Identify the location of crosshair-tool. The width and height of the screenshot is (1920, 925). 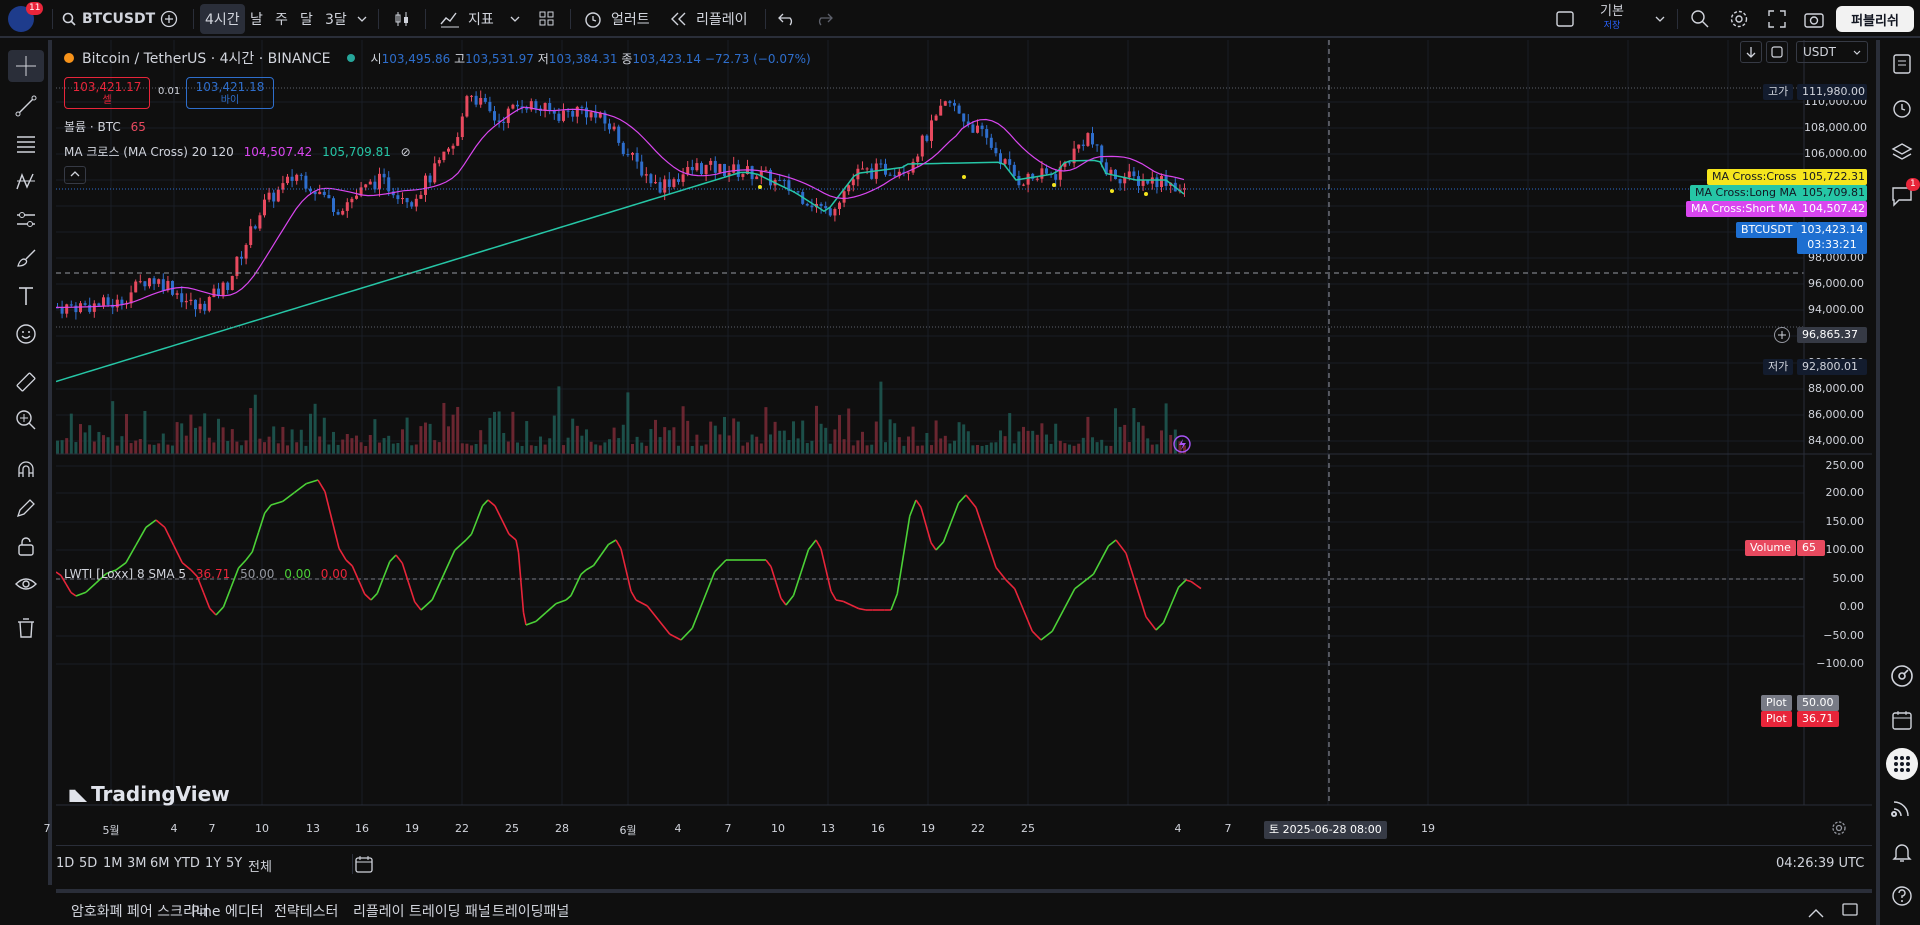
(26, 66).